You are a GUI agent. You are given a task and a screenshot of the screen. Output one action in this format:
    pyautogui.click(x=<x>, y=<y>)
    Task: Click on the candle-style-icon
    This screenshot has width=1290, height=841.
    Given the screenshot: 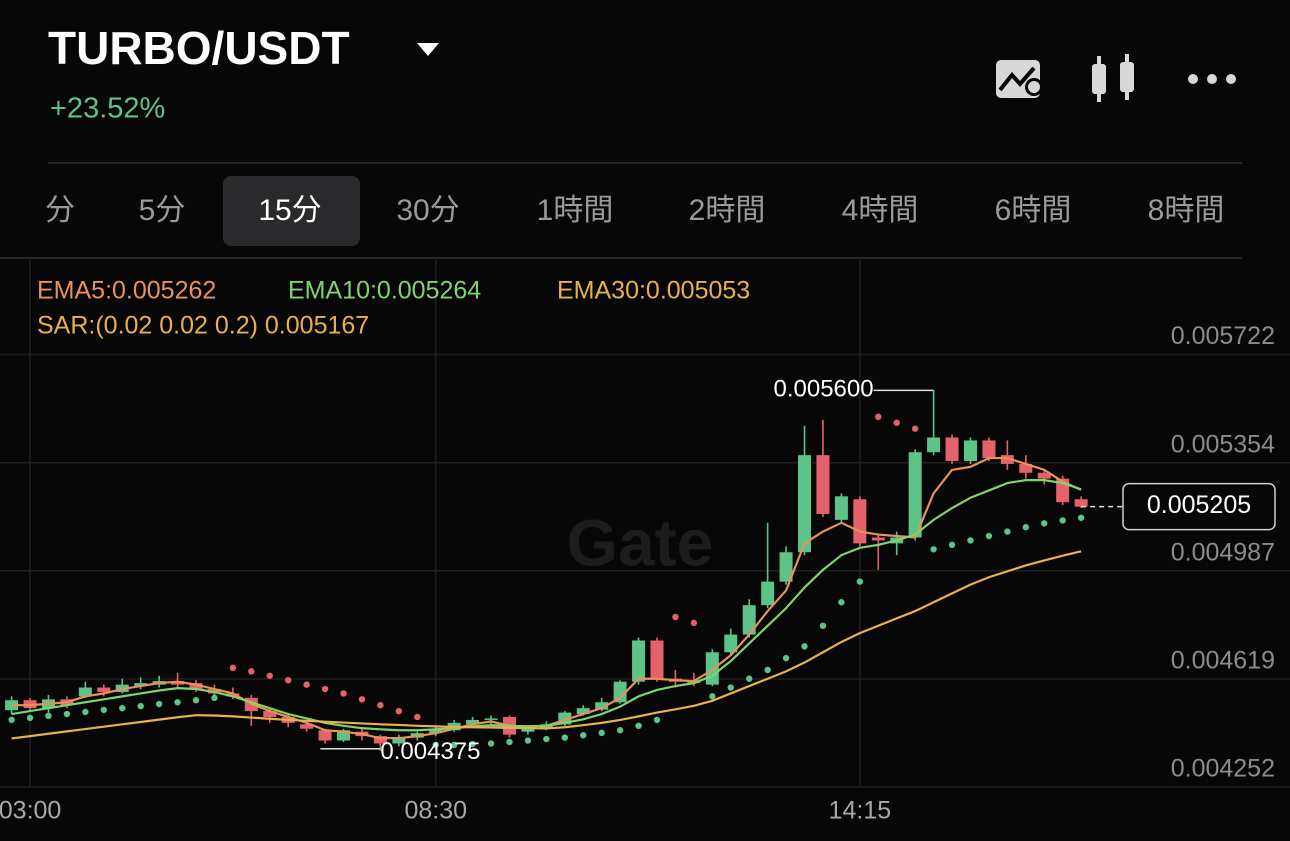 What is the action you would take?
    pyautogui.click(x=1113, y=78)
    